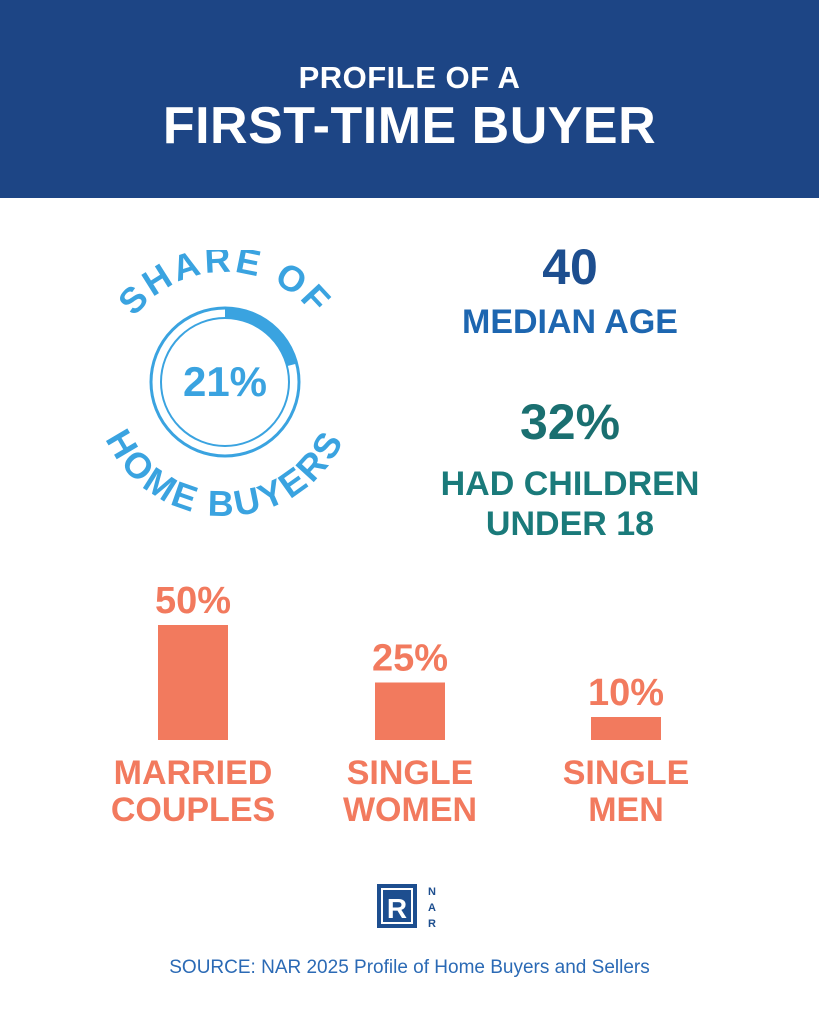 This screenshot has width=819, height=1024. What do you see at coordinates (410, 659) in the screenshot?
I see `bar-value-label-1: 25%` at bounding box center [410, 659].